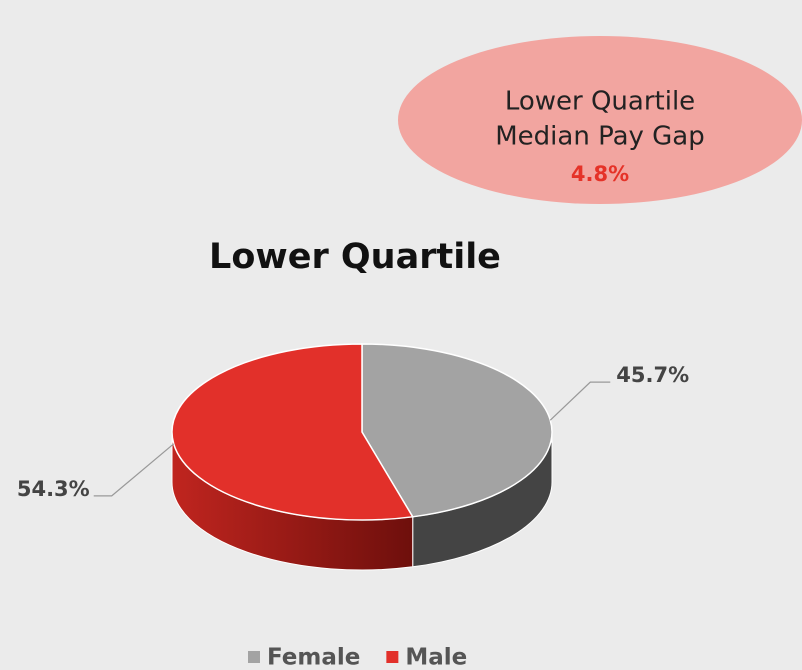  Describe the element at coordinates (436, 657) in the screenshot. I see `legend-label: Male` at that location.